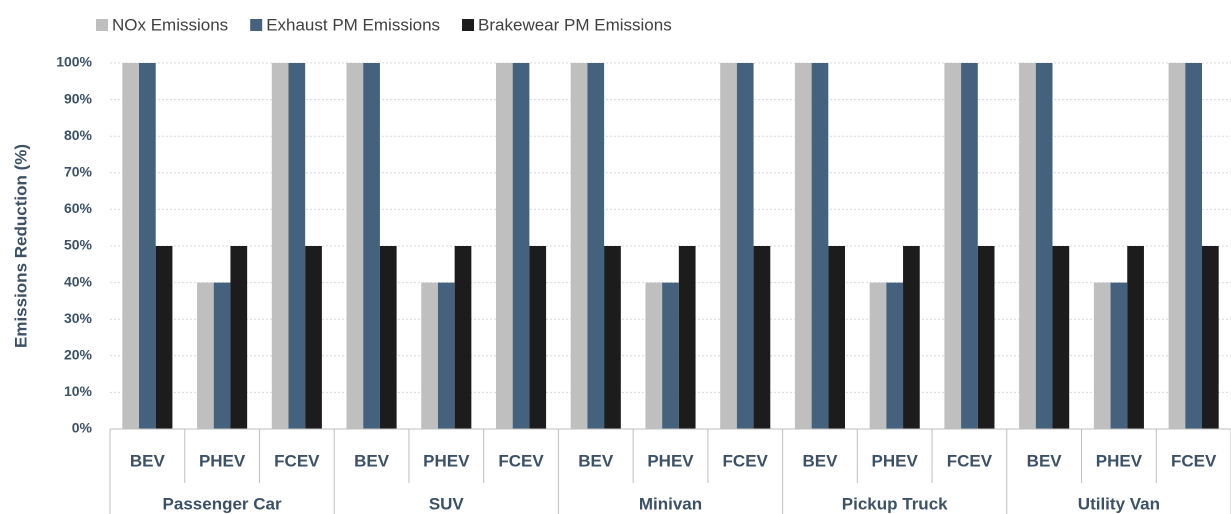 The width and height of the screenshot is (1231, 514). Describe the element at coordinates (78, 172) in the screenshot. I see `y-tick-label: 70%` at that location.